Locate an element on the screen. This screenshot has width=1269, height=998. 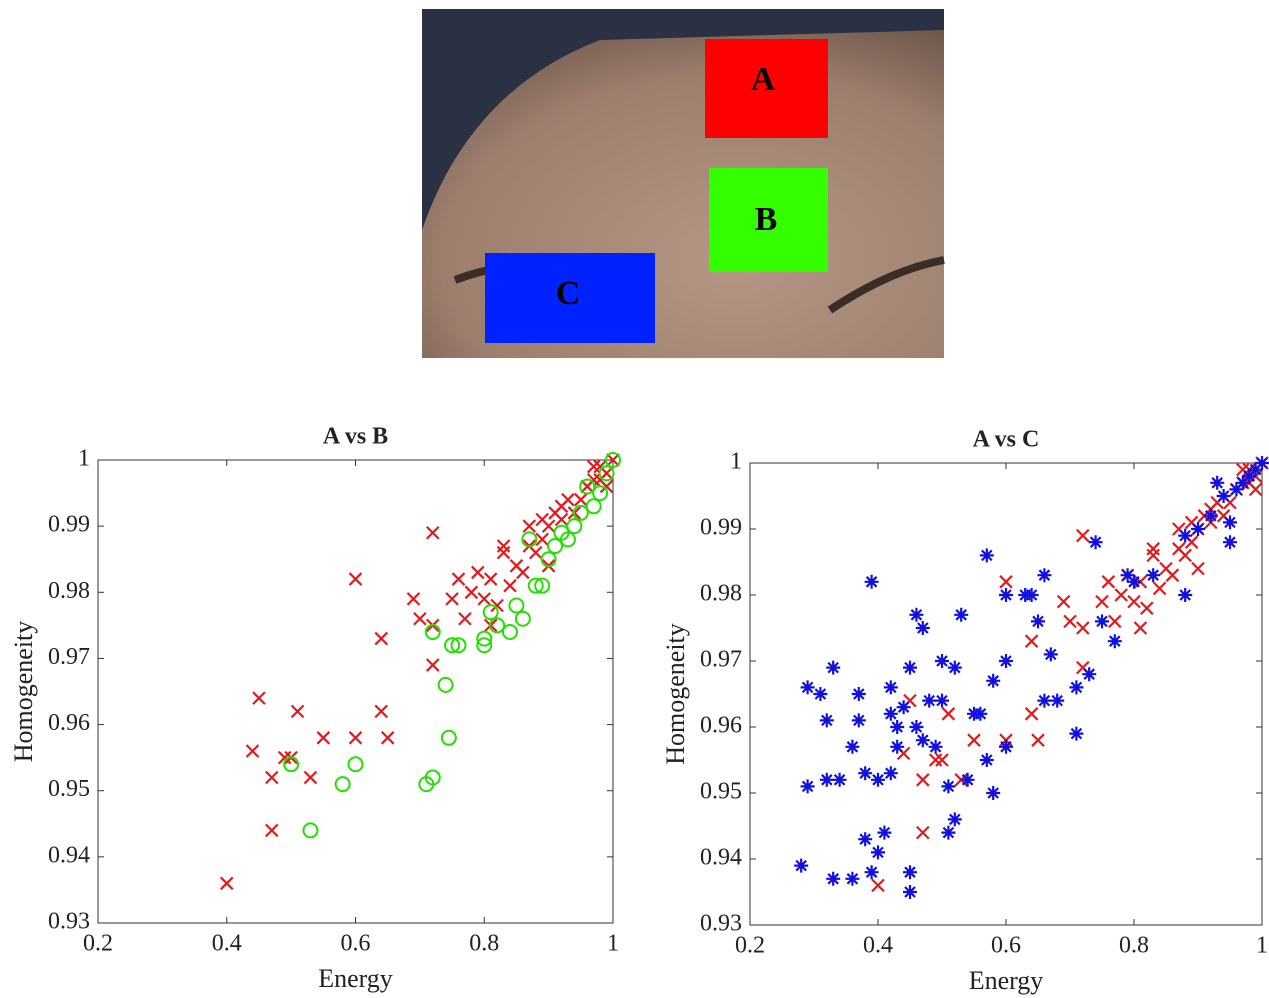
x-tick-label: 0.4 is located at coordinates (878, 946).